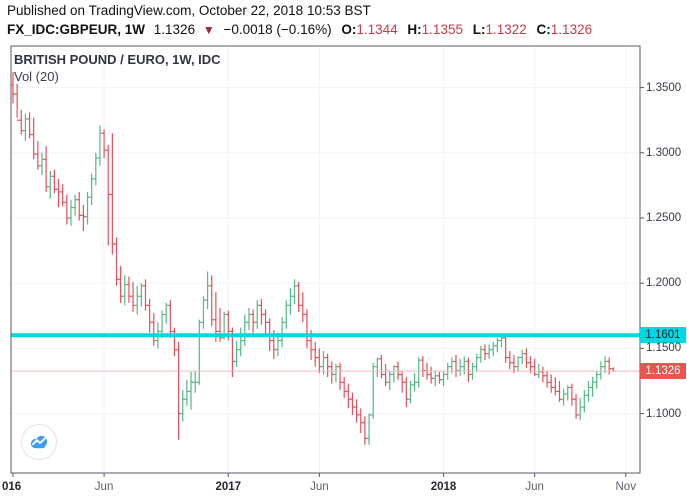 This screenshot has height=503, width=687. What do you see at coordinates (377, 29) in the screenshot?
I see `open-value: 1.1344` at bounding box center [377, 29].